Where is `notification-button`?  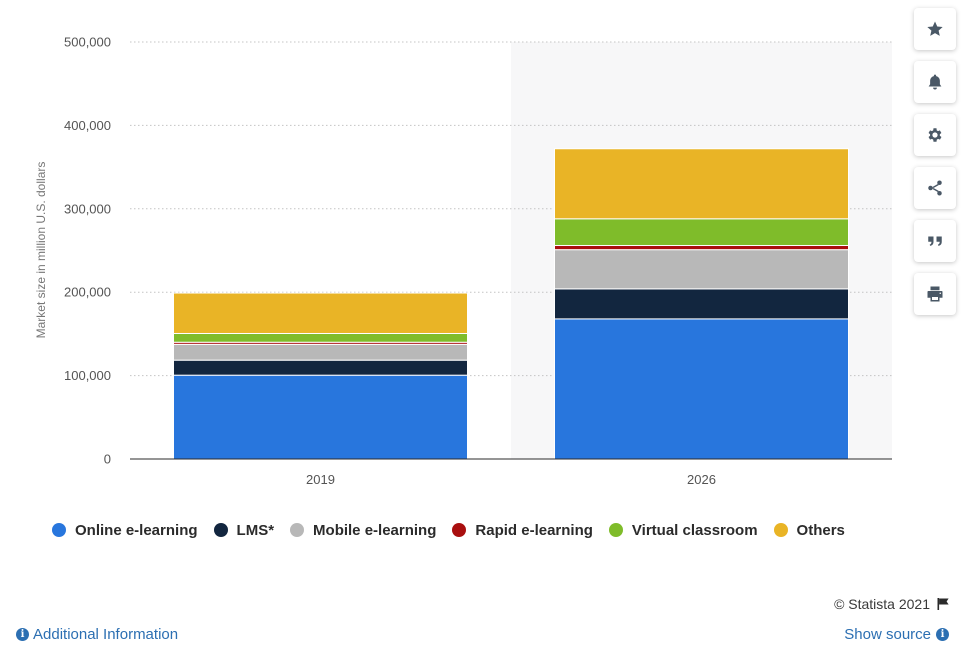
notification-button is located at coordinates (935, 82).